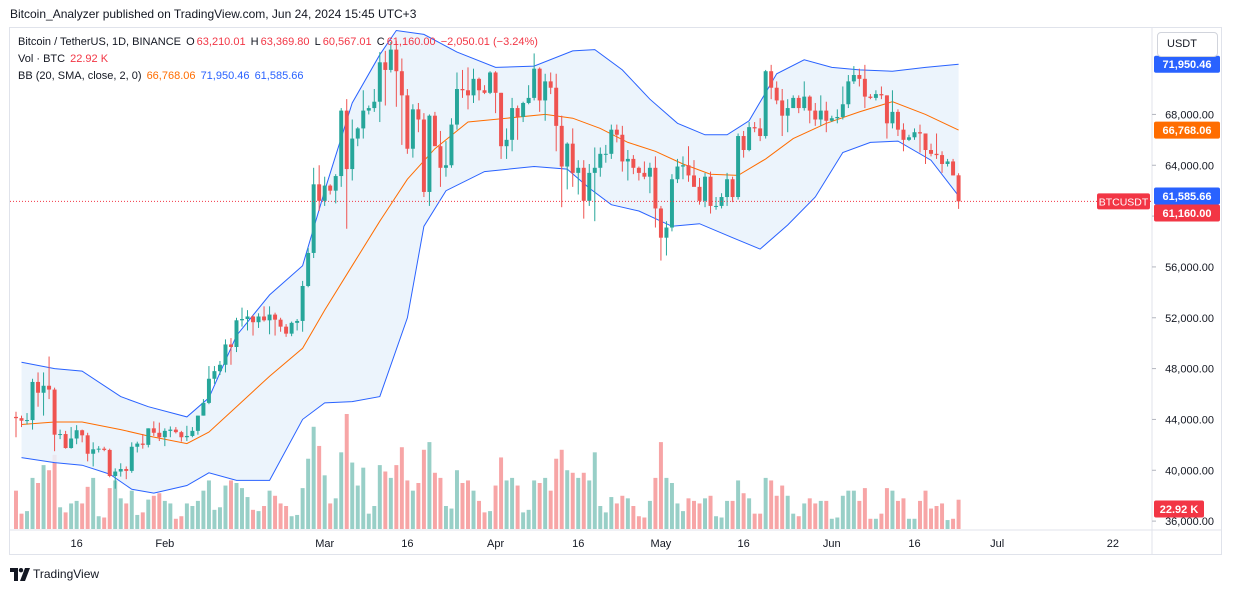  I want to click on tradingview-brand: TradingView, so click(54, 574).